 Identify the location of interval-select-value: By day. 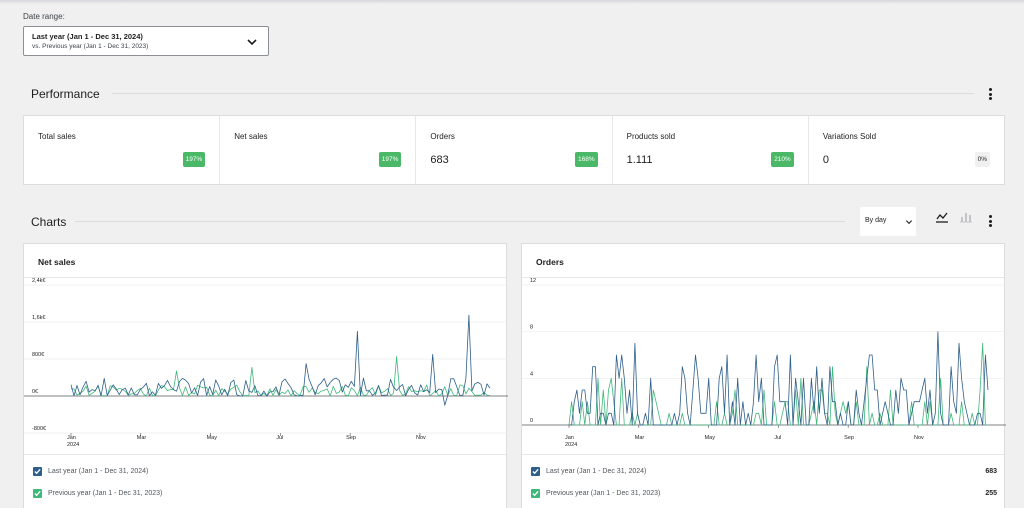
(876, 220).